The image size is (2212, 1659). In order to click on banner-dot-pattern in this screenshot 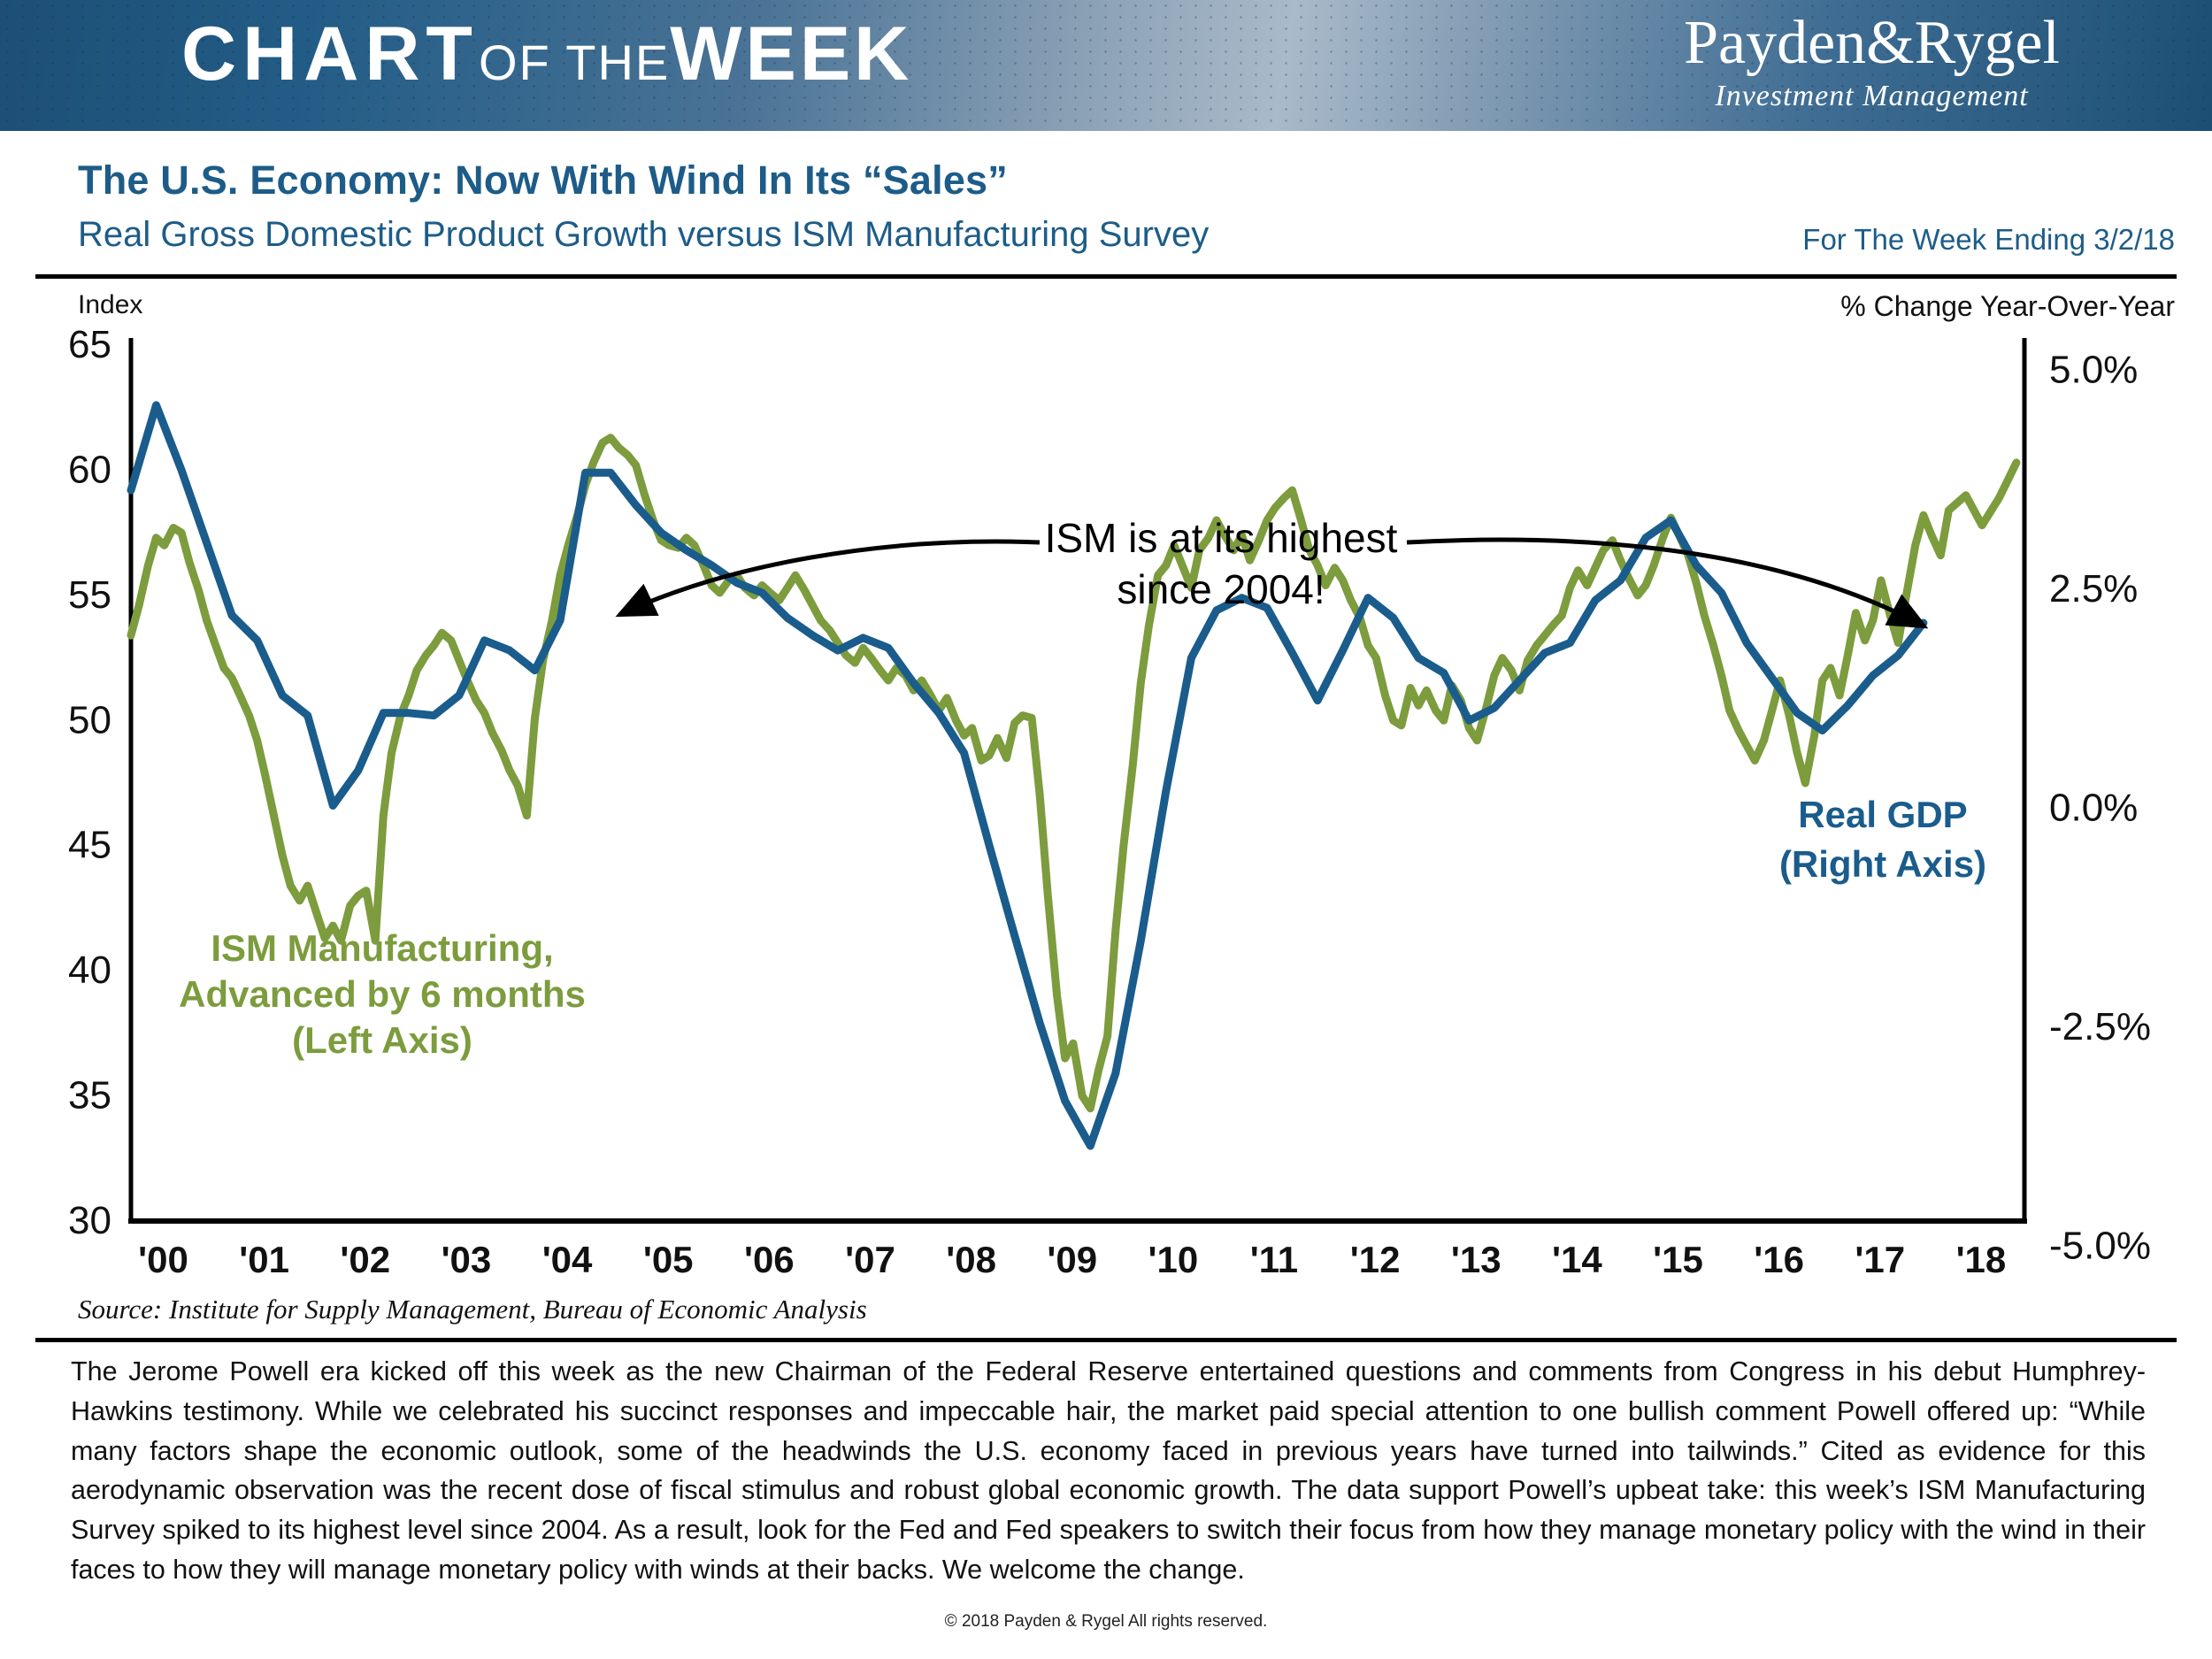, I will do `click(1106, 66)`.